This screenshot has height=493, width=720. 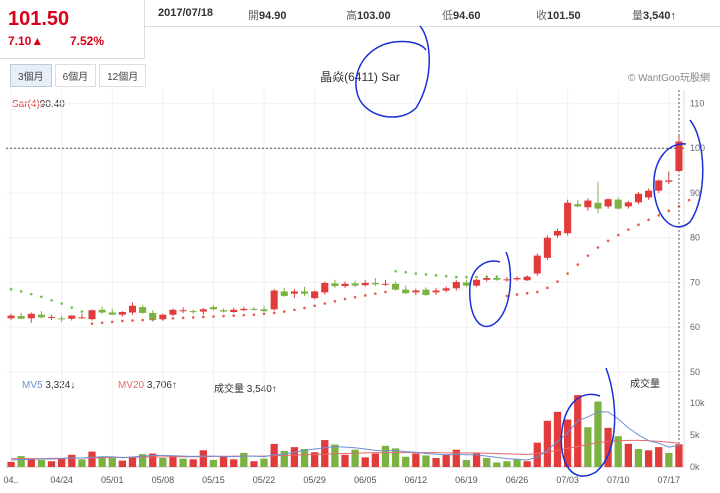 What do you see at coordinates (567, 480) in the screenshot?
I see `x-tick-label: 07/03` at bounding box center [567, 480].